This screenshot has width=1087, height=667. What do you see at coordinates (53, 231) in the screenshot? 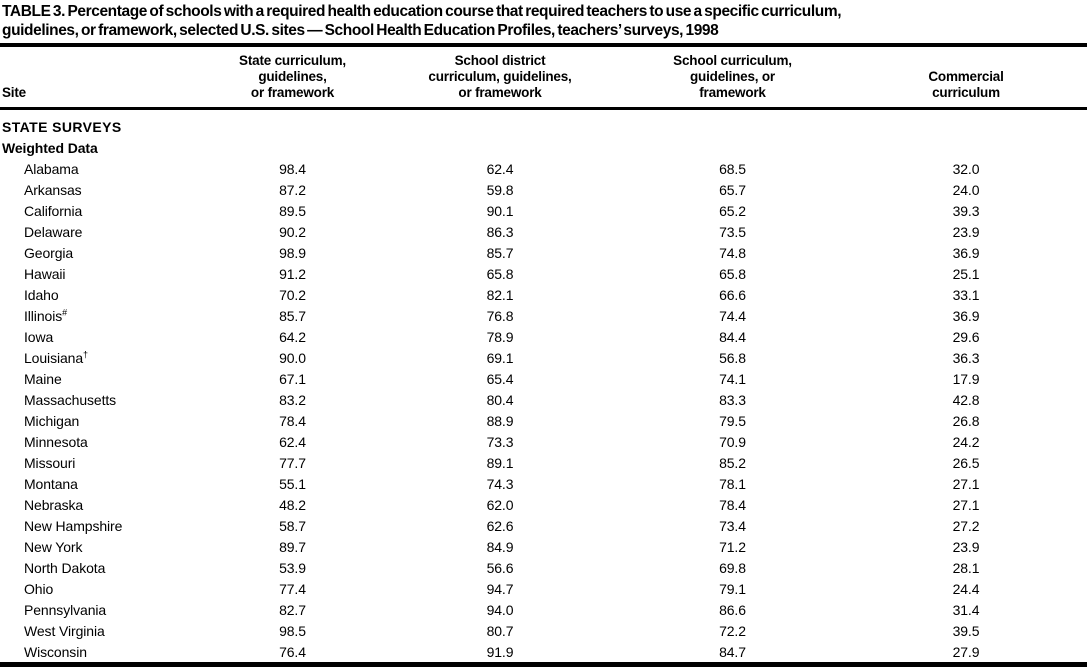
I see `site-name-cell: Delaware` at bounding box center [53, 231].